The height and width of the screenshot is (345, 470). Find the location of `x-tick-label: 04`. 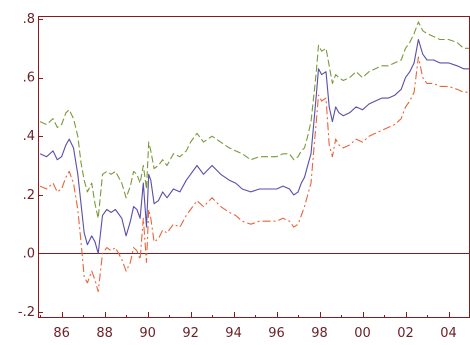

x-tick-label: 04 is located at coordinates (448, 333).